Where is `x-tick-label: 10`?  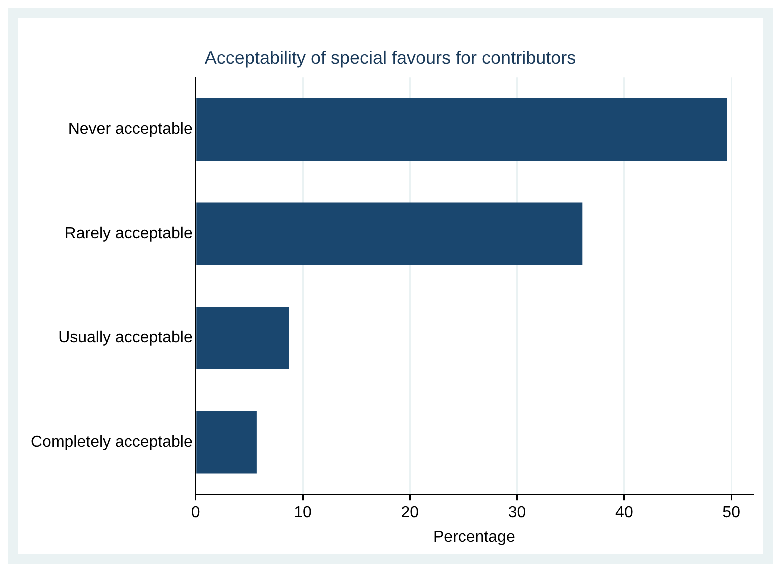
x-tick-label: 10 is located at coordinates (303, 513).